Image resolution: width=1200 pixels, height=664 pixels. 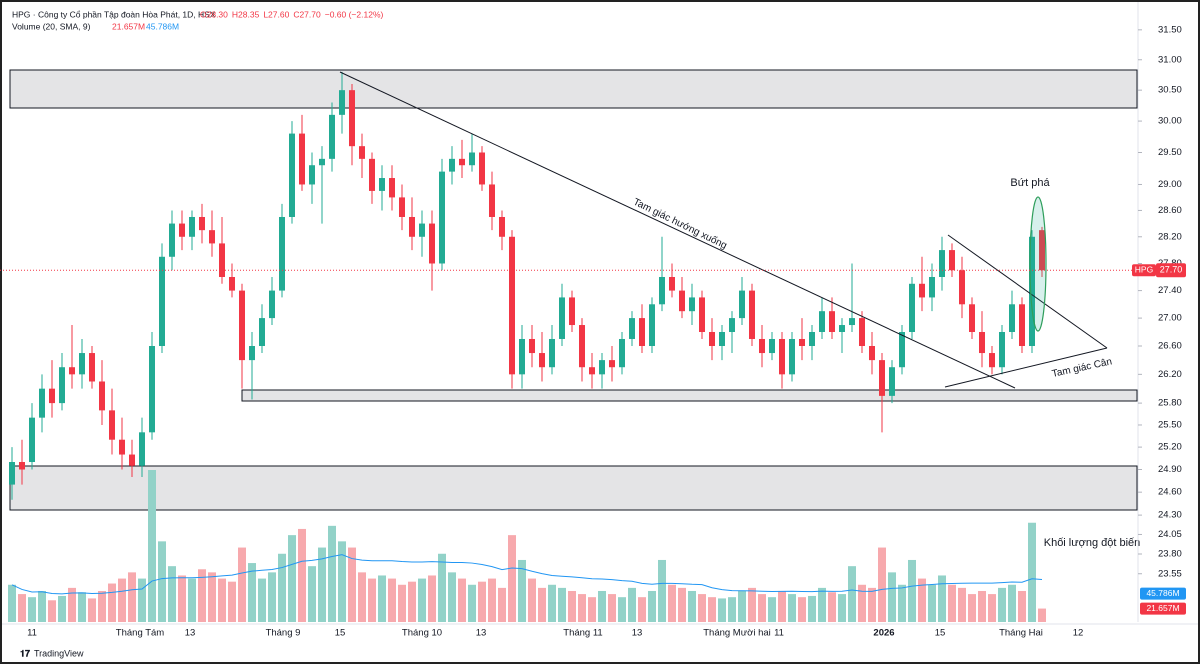 What do you see at coordinates (1092, 543) in the screenshot?
I see `annotation: Khối lượng đột biến` at bounding box center [1092, 543].